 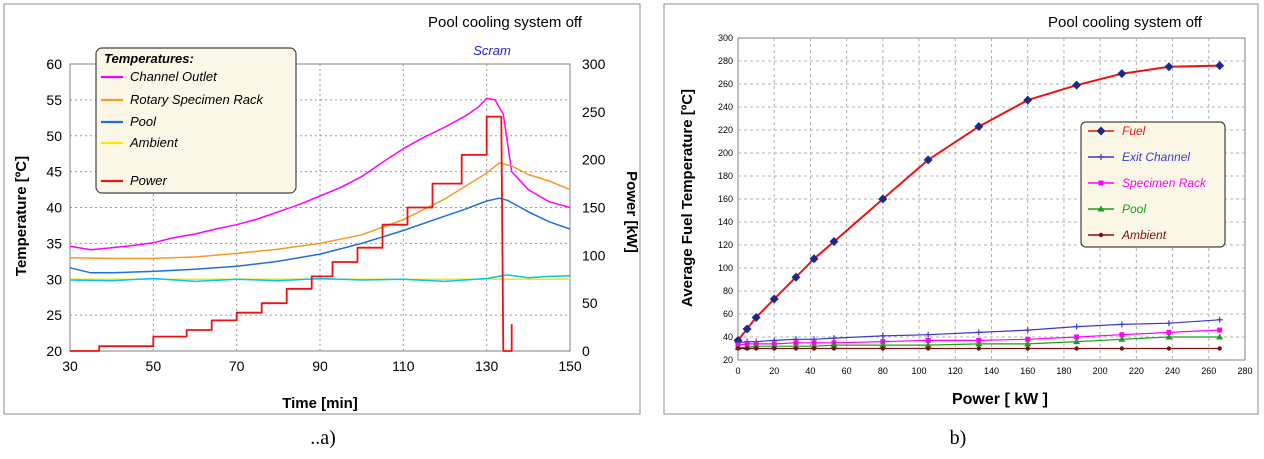 What do you see at coordinates (586, 351) in the screenshot?
I see `y2-tick-label: 0` at bounding box center [586, 351].